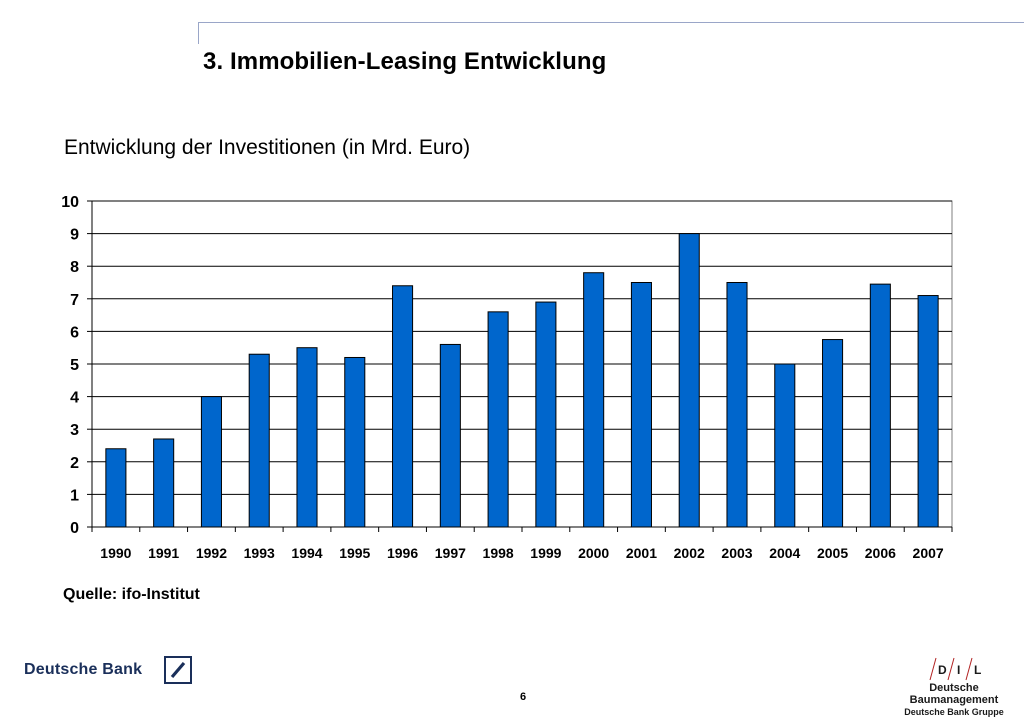  I want to click on bar-1997, so click(450, 435).